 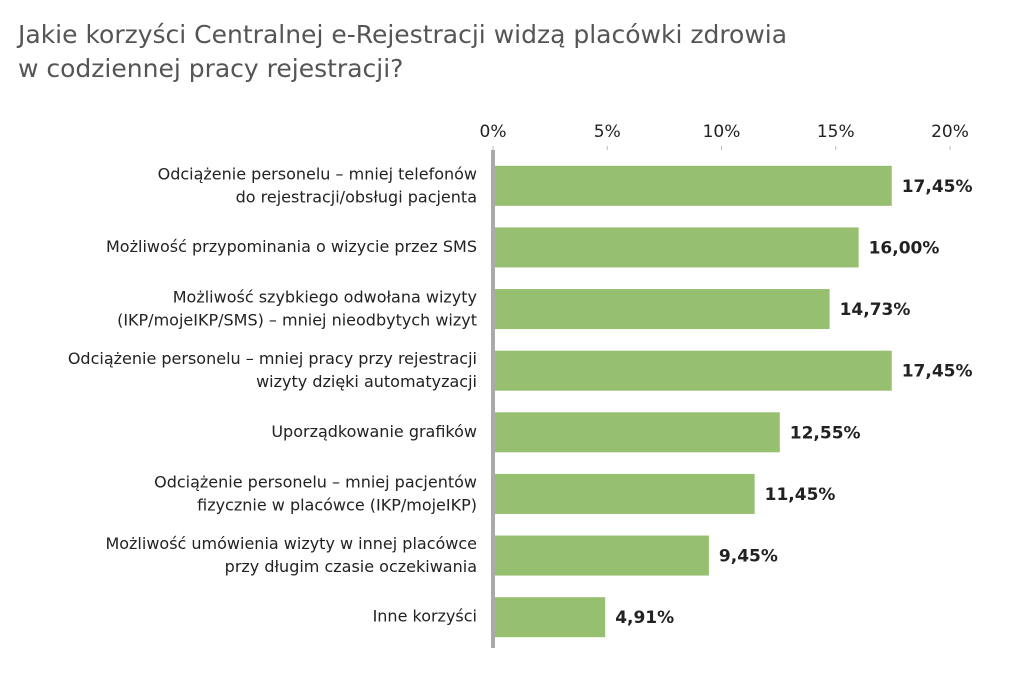 I want to click on x-tick-label: 5%, so click(x=607, y=132).